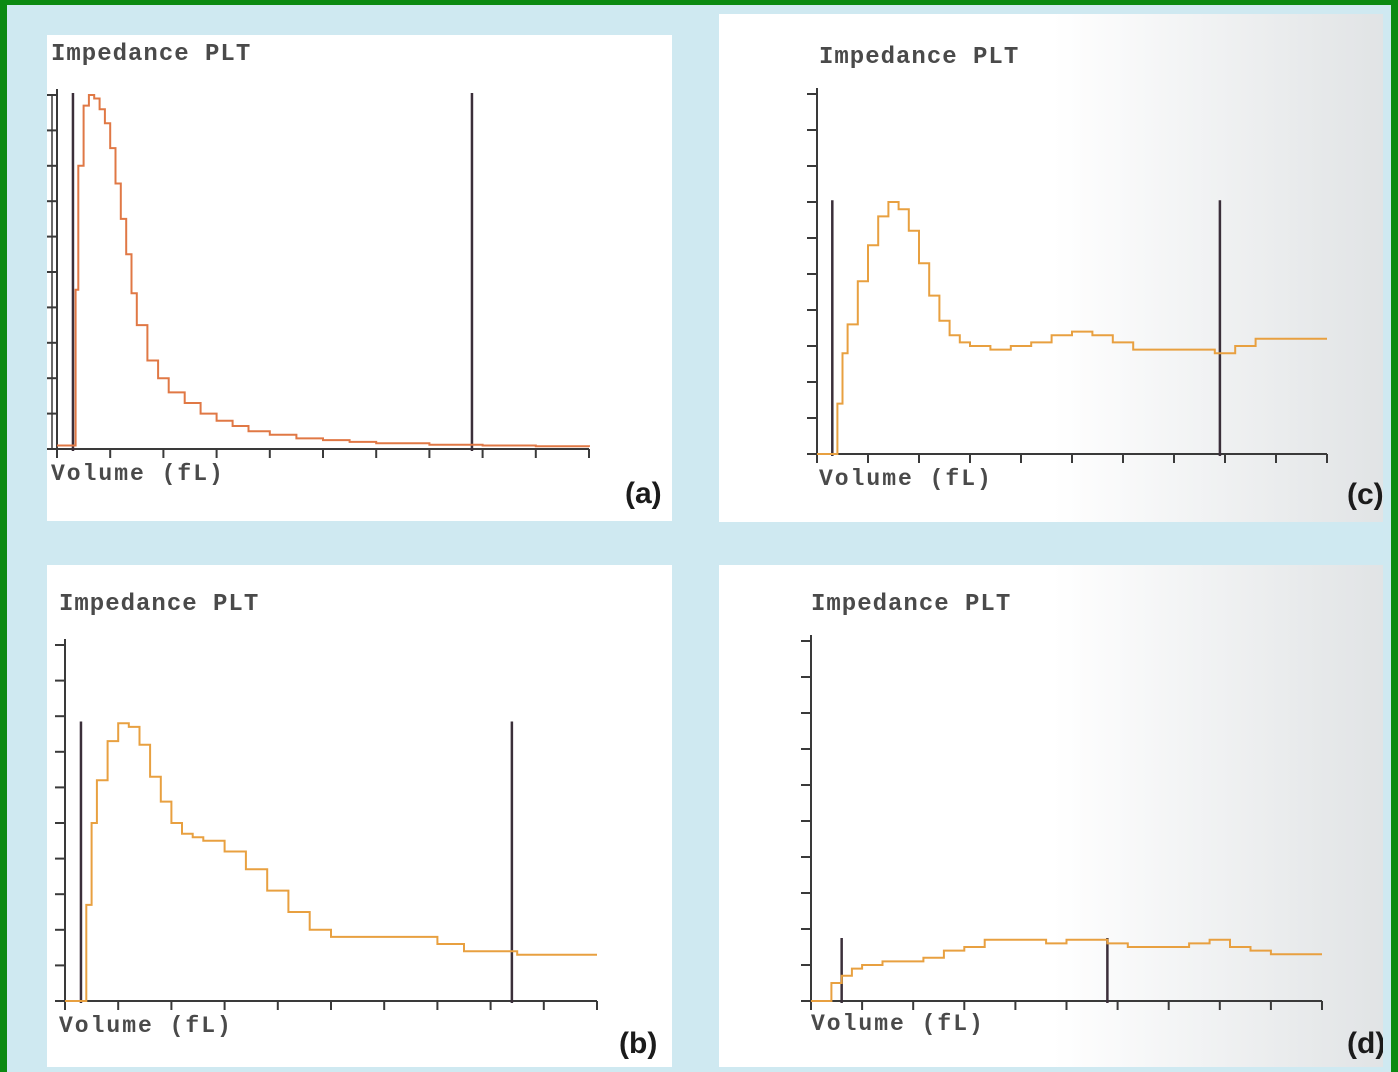  I want to click on panel-c-plot, so click(1067, 275).